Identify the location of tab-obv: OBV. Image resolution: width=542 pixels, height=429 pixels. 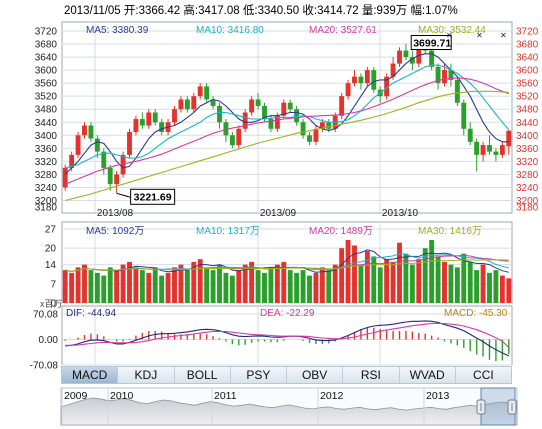
(315, 375).